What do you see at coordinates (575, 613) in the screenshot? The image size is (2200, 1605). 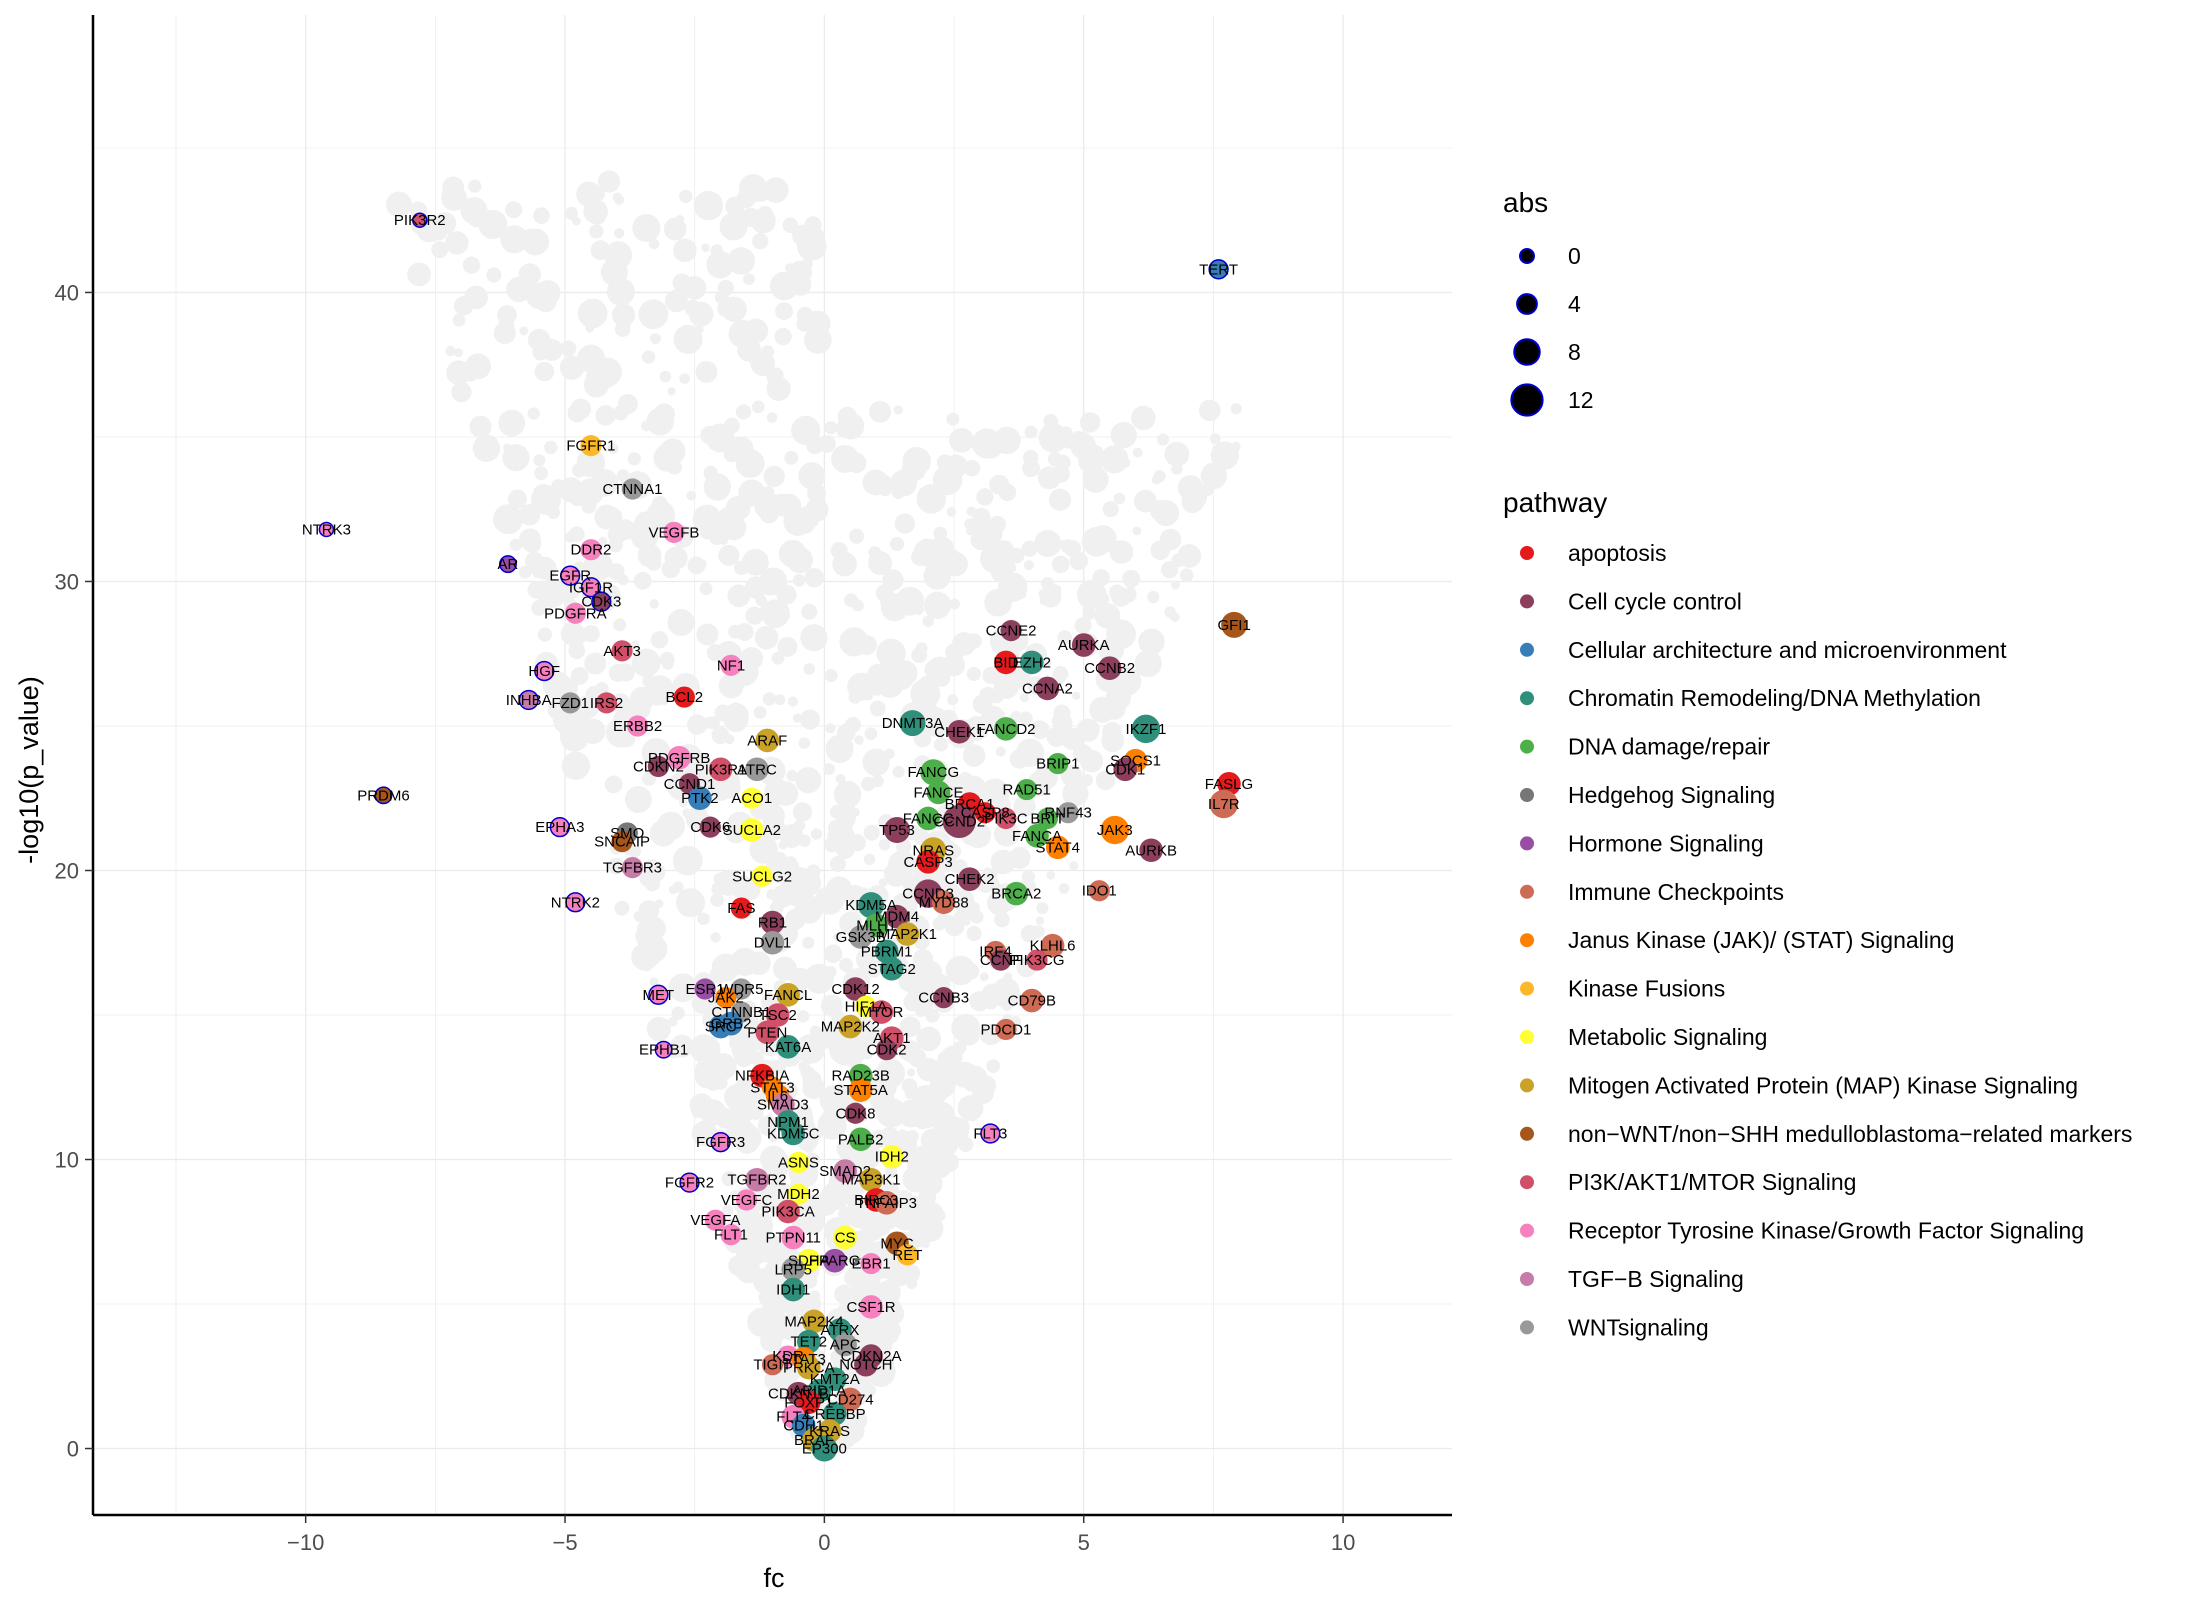 I see `point-label: PDGFRA` at bounding box center [575, 613].